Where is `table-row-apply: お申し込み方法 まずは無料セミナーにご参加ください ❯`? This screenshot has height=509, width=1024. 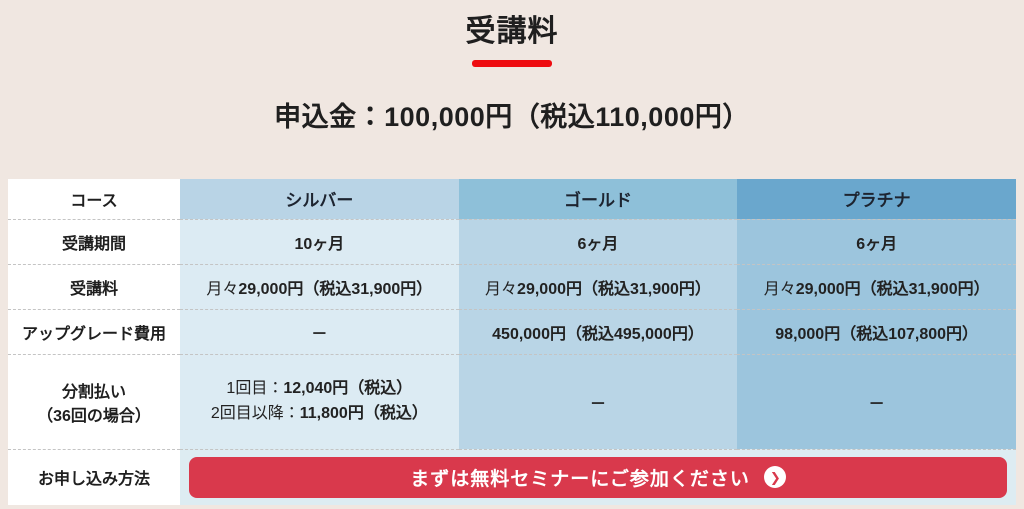
table-row-apply: お申し込み方法 まずは無料セミナーにご参加ください ❯ is located at coordinates (512, 476).